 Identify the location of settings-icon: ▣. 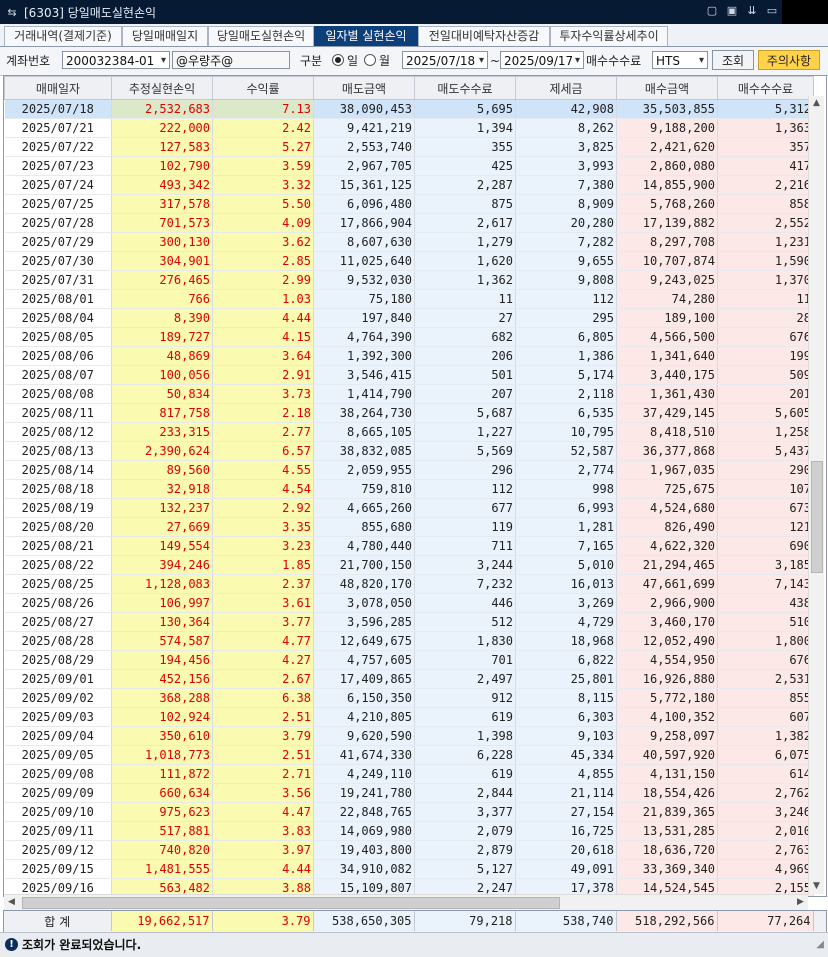
(732, 10).